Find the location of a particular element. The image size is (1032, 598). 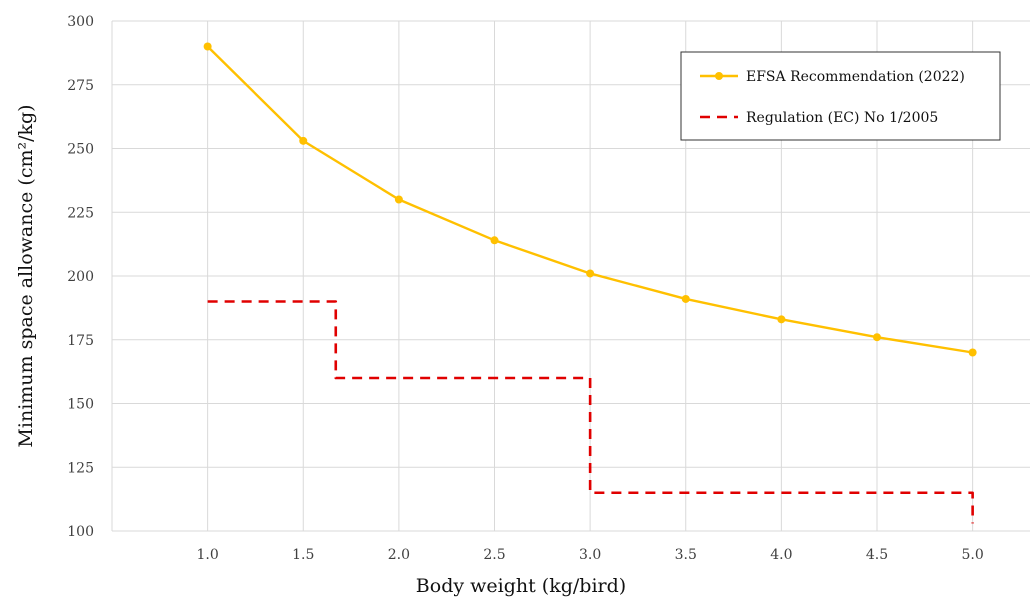

y-tick-label: 275 is located at coordinates (80, 86).